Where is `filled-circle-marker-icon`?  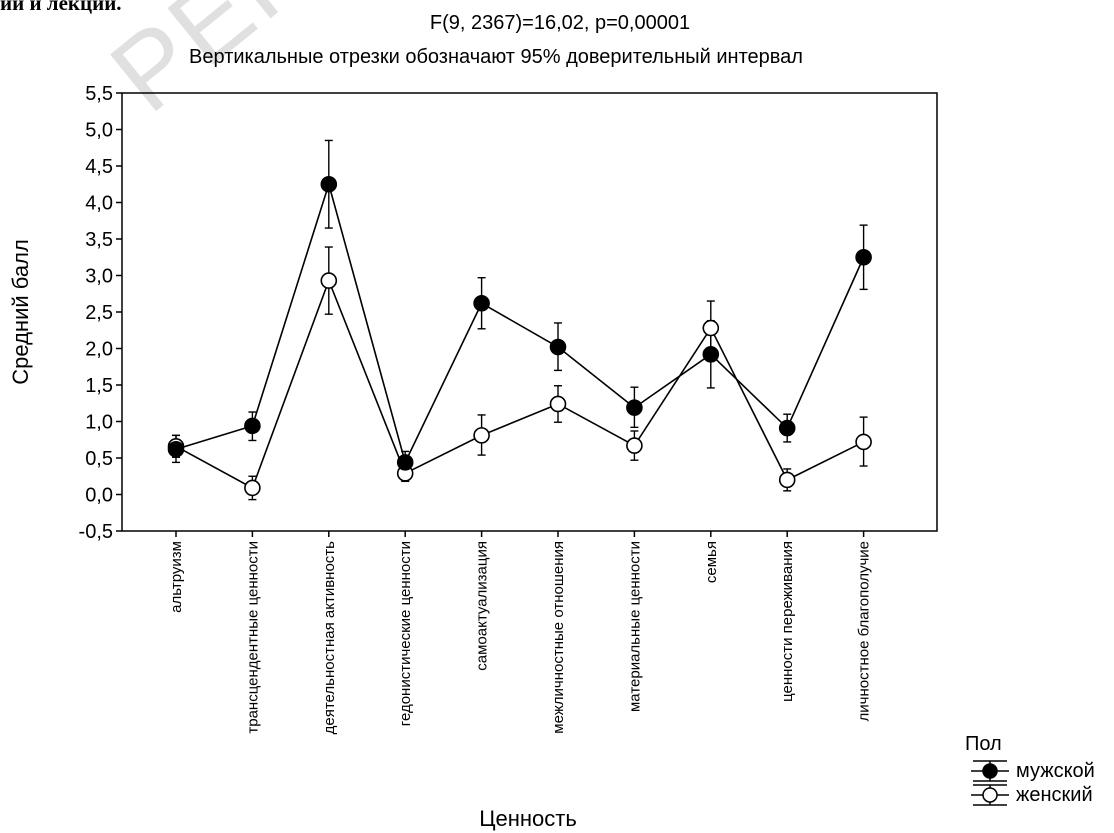
filled-circle-marker-icon is located at coordinates (990, 771).